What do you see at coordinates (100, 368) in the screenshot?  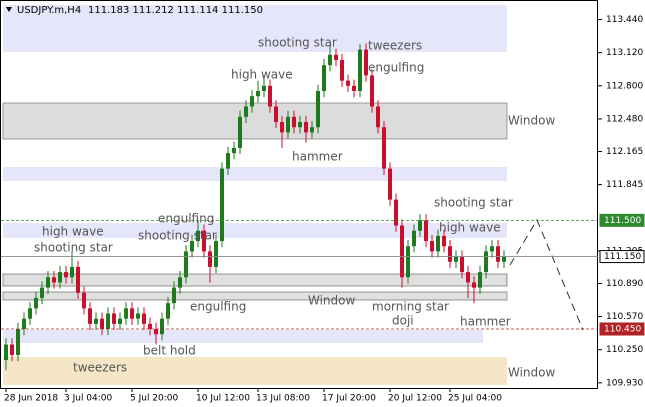 I see `pattern-annotation: tweezers` at bounding box center [100, 368].